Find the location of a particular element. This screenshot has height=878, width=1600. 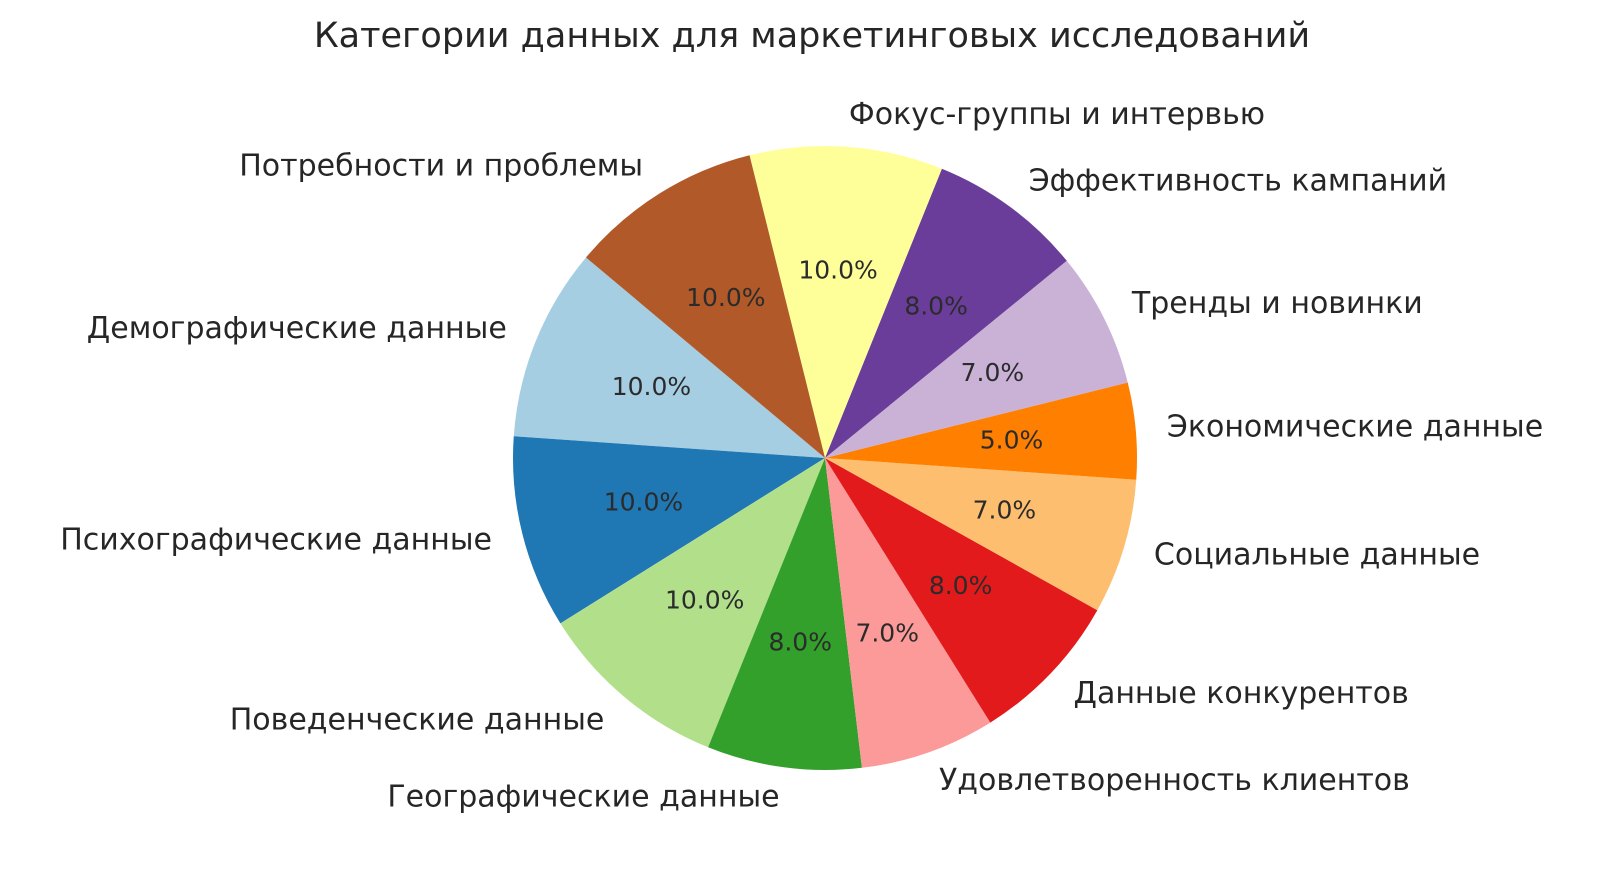

pie-slice-pct-12: 10.0% is located at coordinates (725, 297).